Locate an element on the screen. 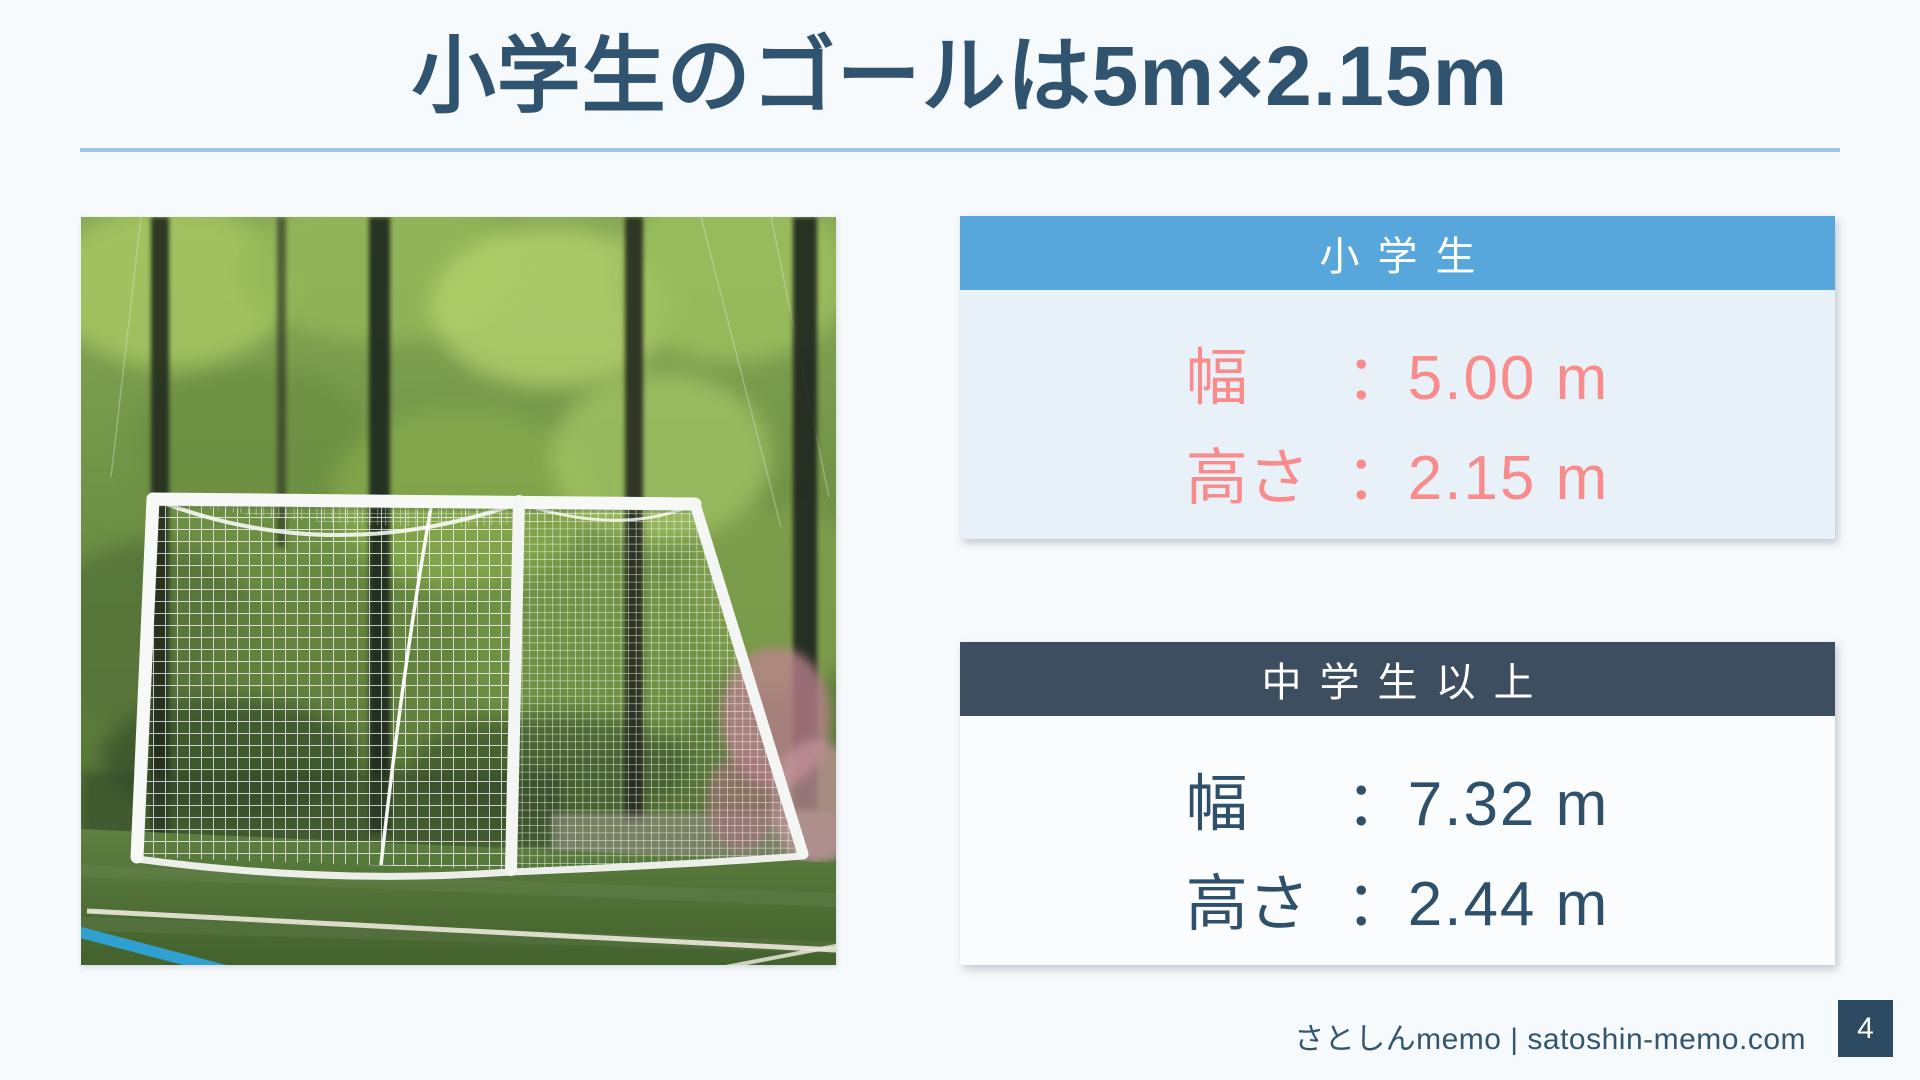  dimension-row-height: 高さ ： 2.44 m is located at coordinates (1398, 905).